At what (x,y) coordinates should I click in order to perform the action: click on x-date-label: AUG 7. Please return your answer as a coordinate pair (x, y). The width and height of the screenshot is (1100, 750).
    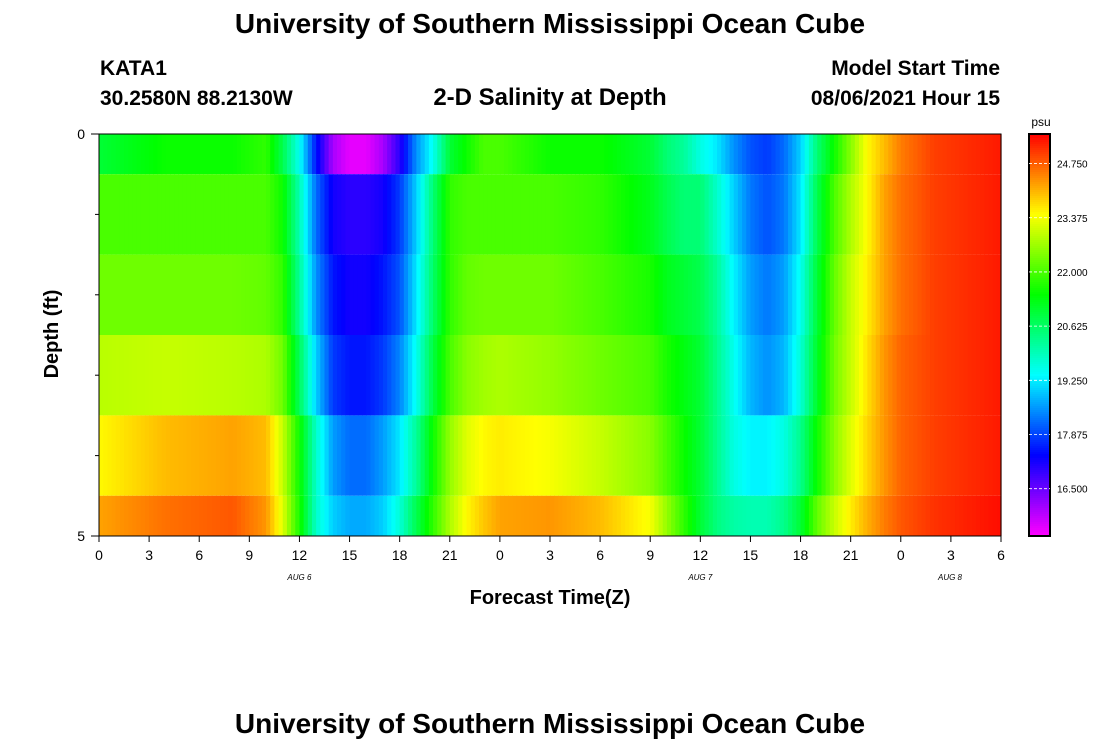
    Looking at the image, I should click on (700, 577).